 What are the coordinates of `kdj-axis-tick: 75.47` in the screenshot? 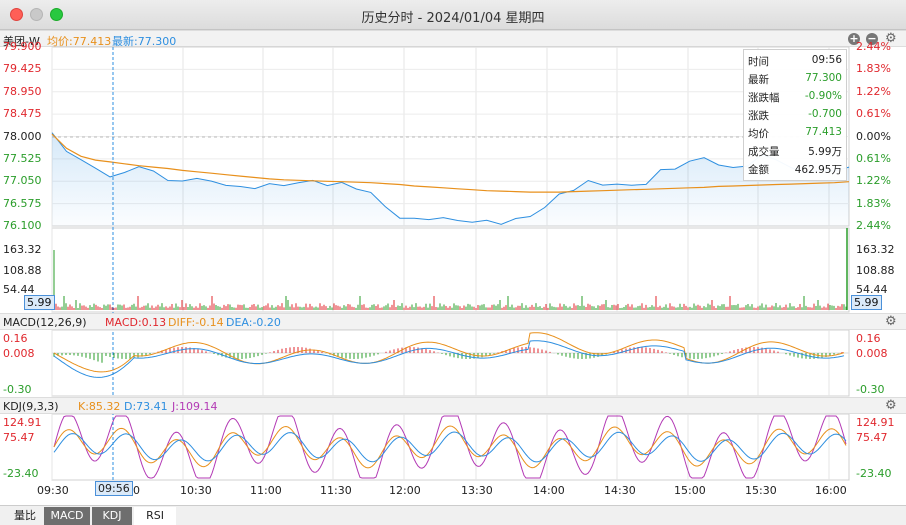 It's located at (872, 437).